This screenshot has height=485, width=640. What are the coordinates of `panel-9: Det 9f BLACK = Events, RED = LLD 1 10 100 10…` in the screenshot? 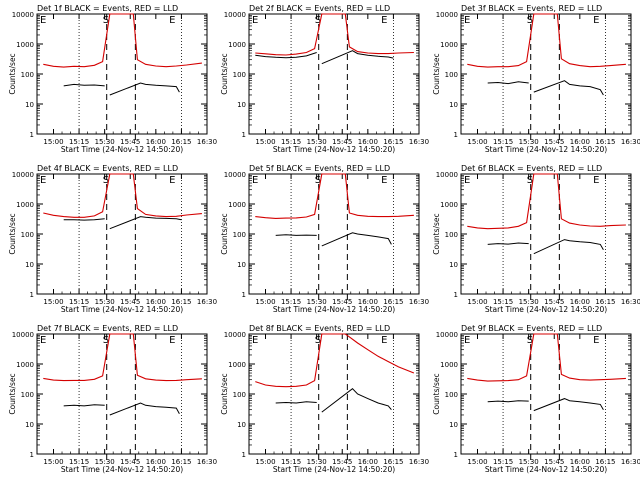 It's located at (536, 399).